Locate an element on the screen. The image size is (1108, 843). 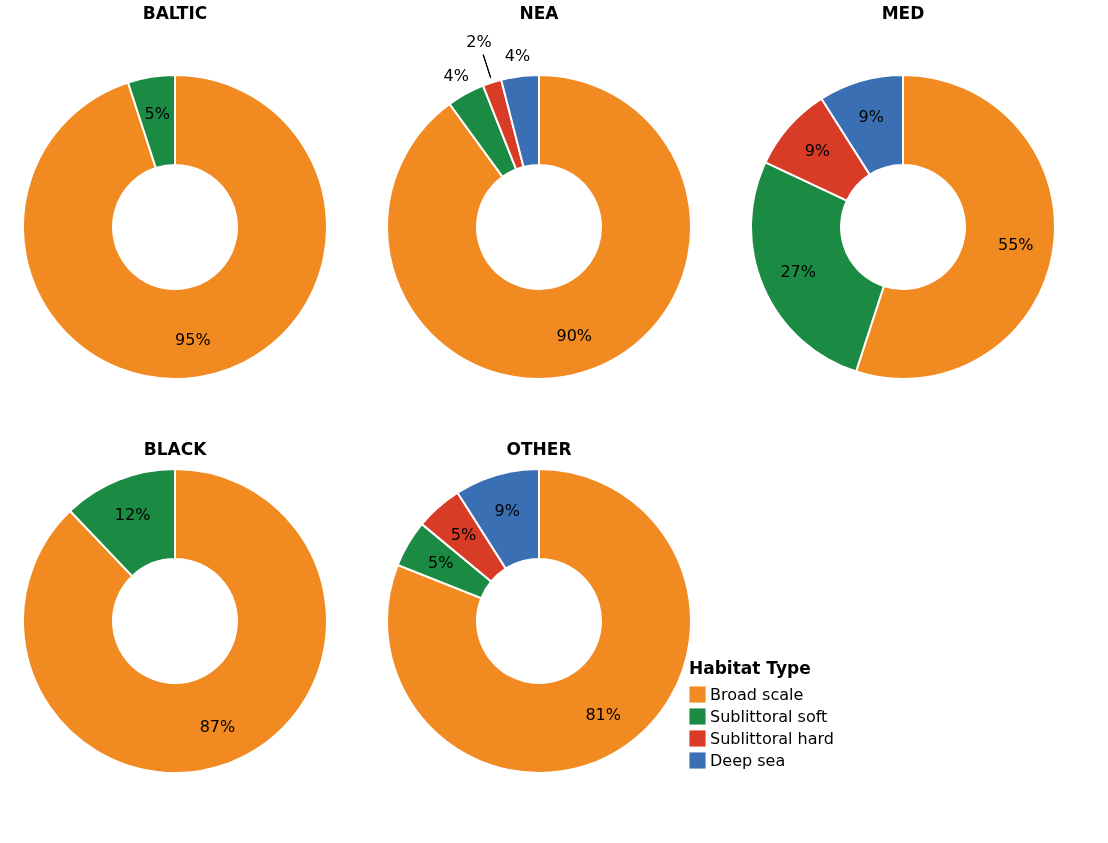
data-label: 12% is located at coordinates (132, 514).